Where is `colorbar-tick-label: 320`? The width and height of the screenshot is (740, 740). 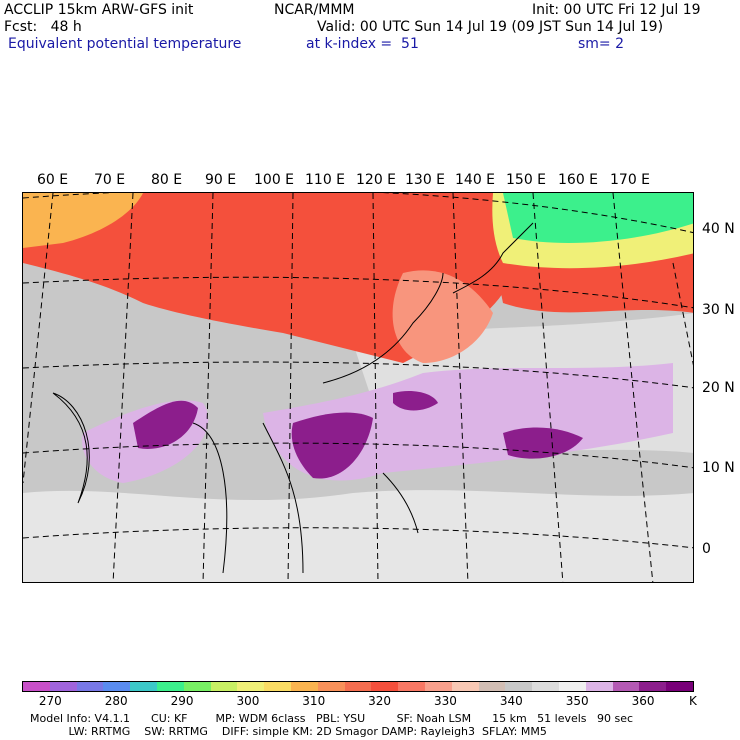
colorbar-tick-label: 320 is located at coordinates (380, 701).